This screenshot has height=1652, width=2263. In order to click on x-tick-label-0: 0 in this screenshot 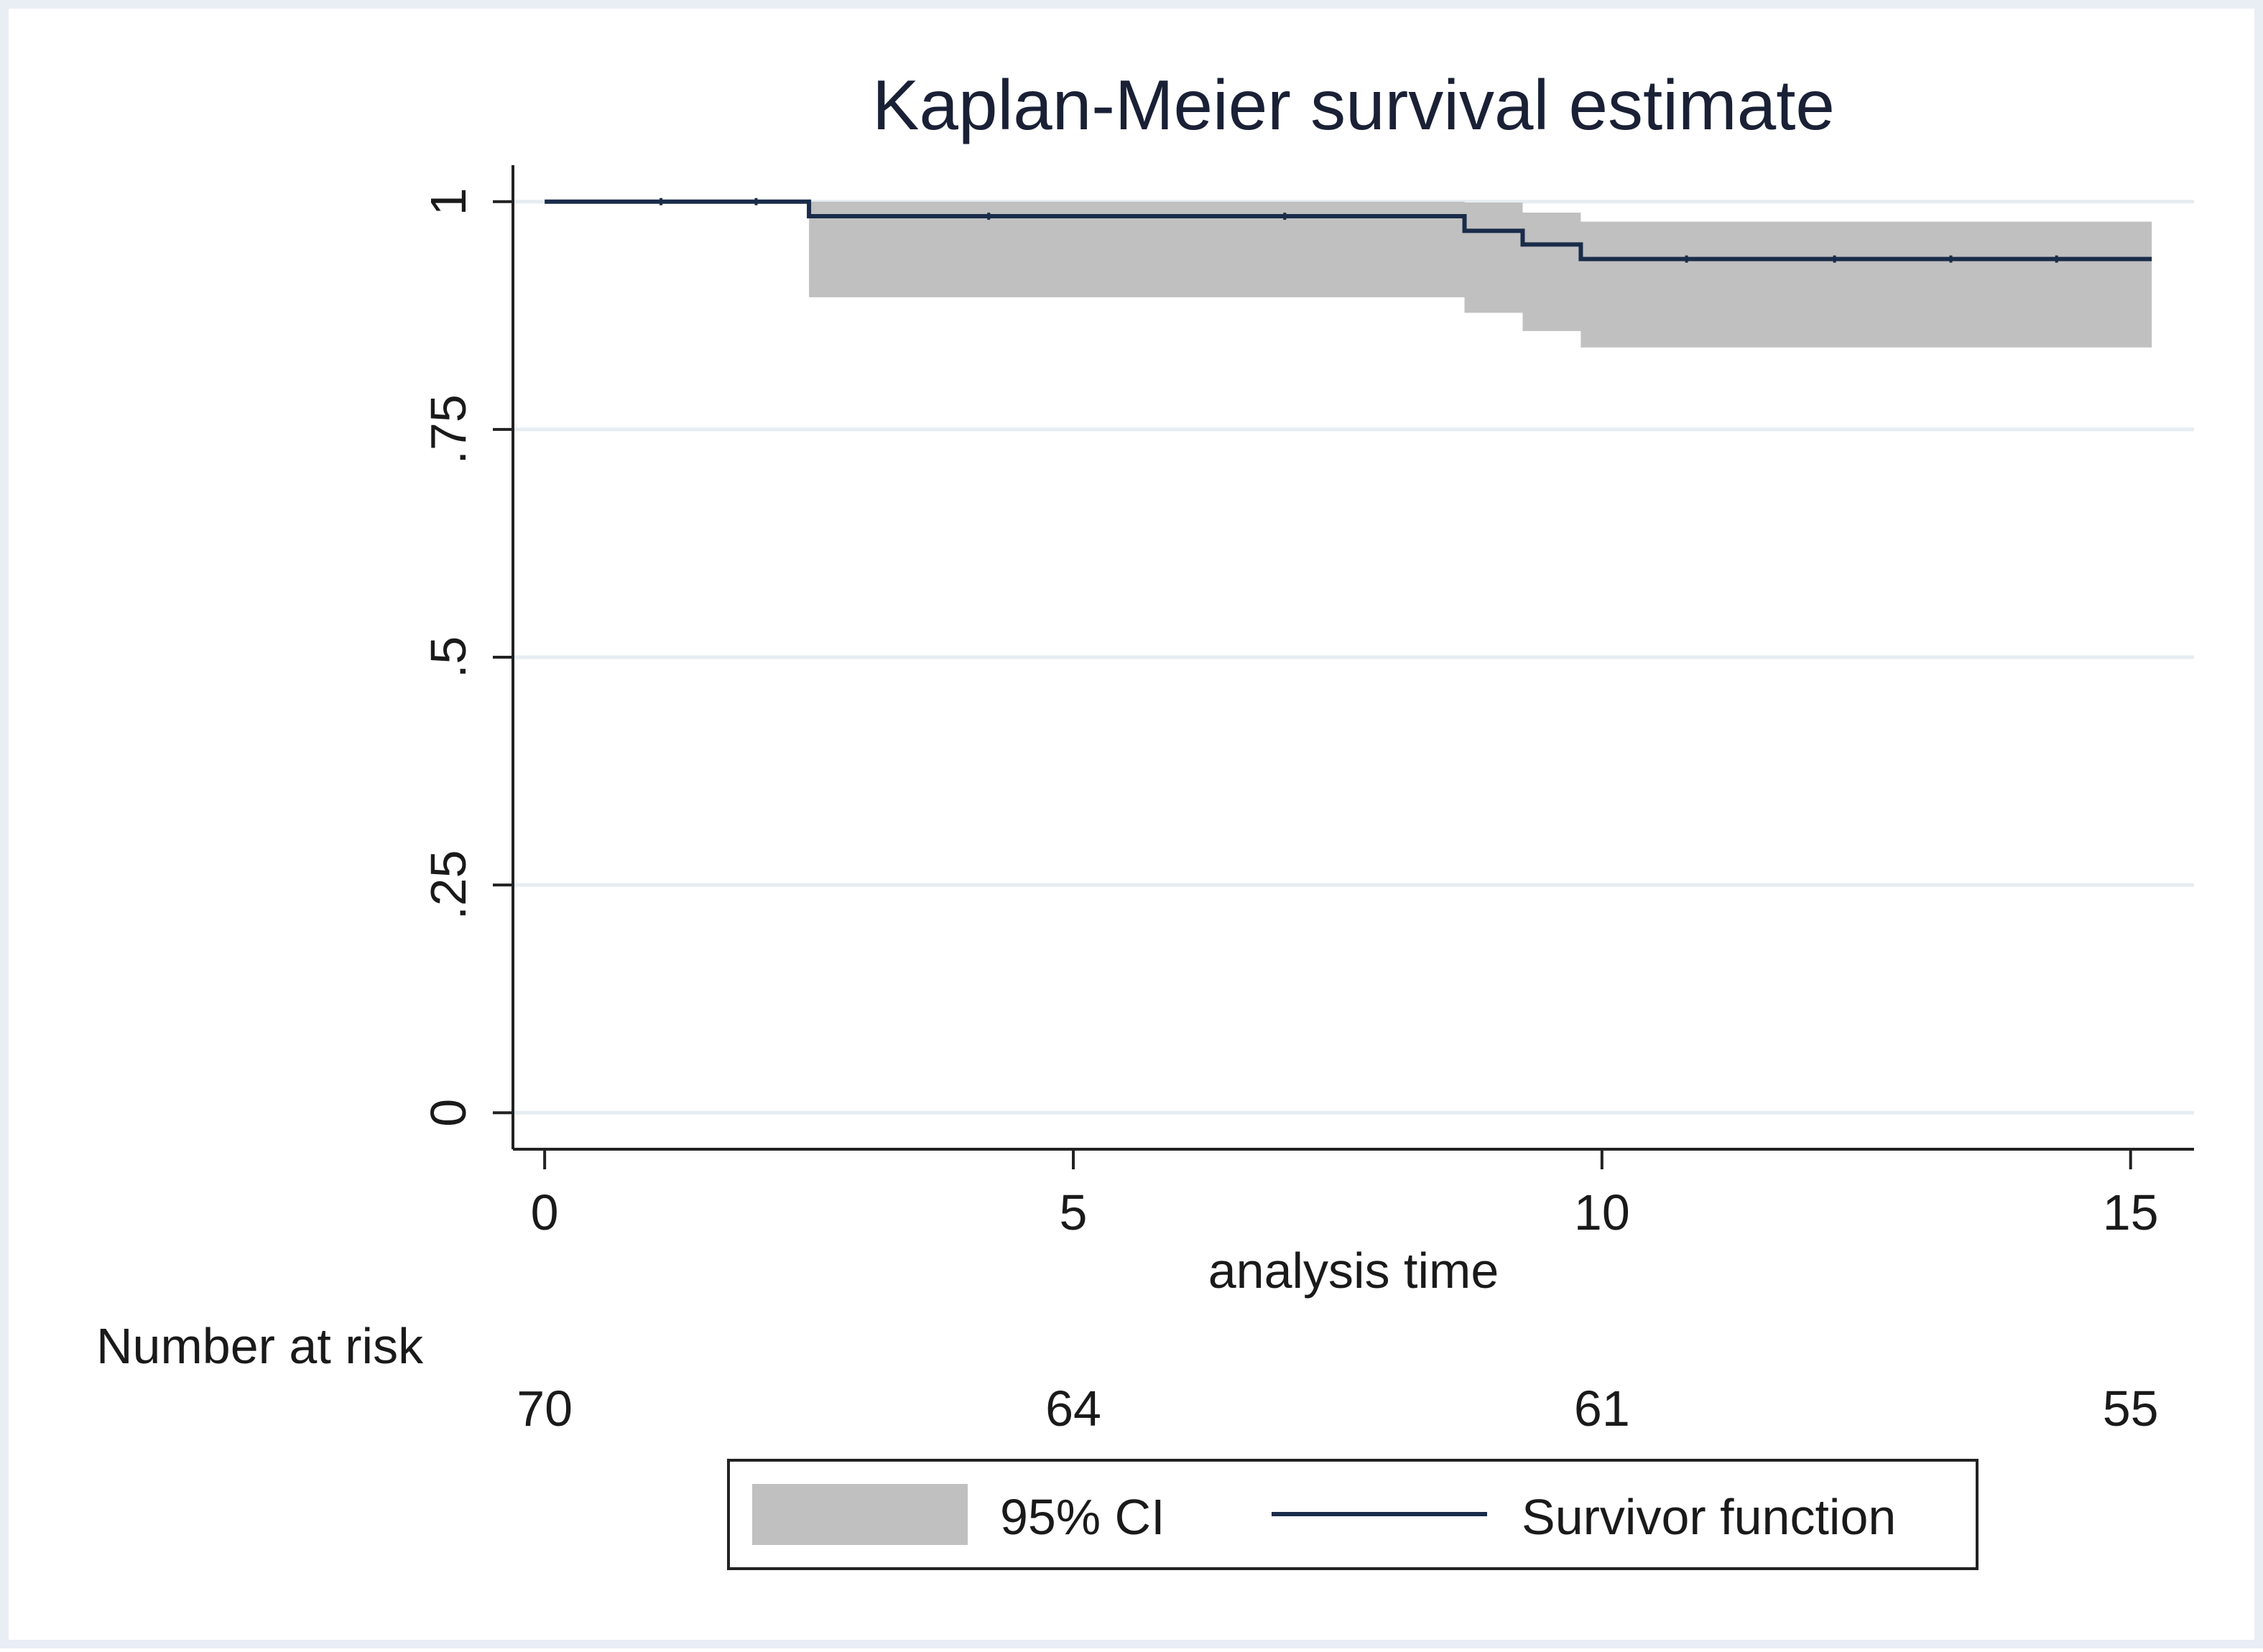, I will do `click(545, 1212)`.